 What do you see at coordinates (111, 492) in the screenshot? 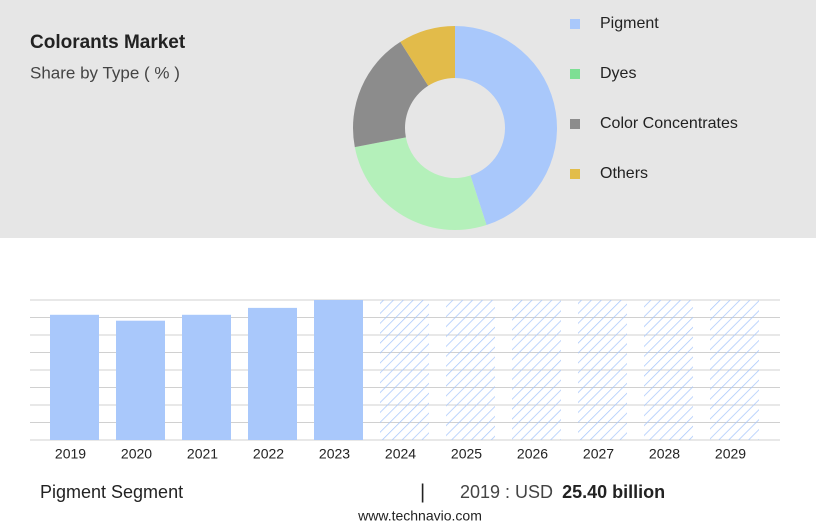
I see `segment-label: Pigment Segment` at bounding box center [111, 492].